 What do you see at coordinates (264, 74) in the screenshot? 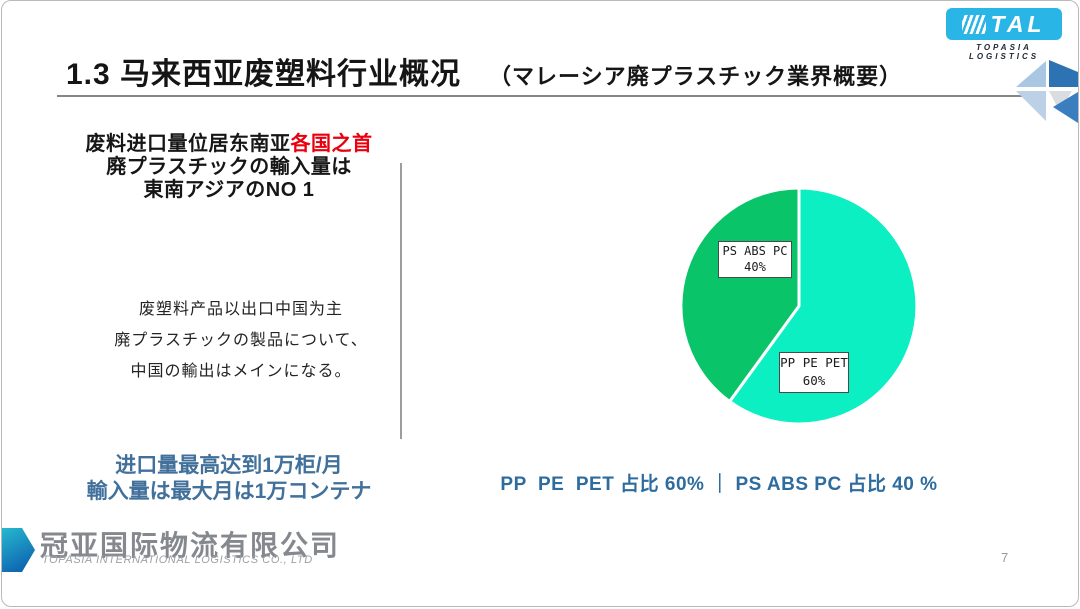
I see `page-title-cn: 1.3 马来西亚废塑料行业概况` at bounding box center [264, 74].